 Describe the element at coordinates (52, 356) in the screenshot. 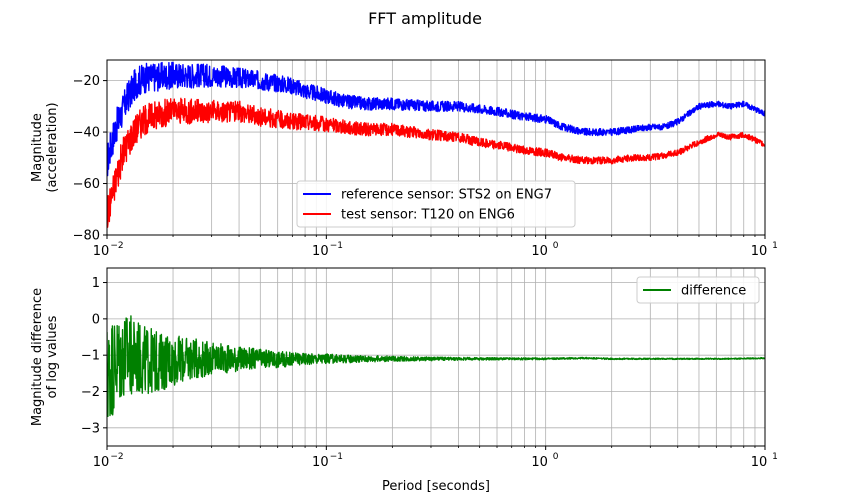

I see `y-axis-label-line: of log values` at that location.